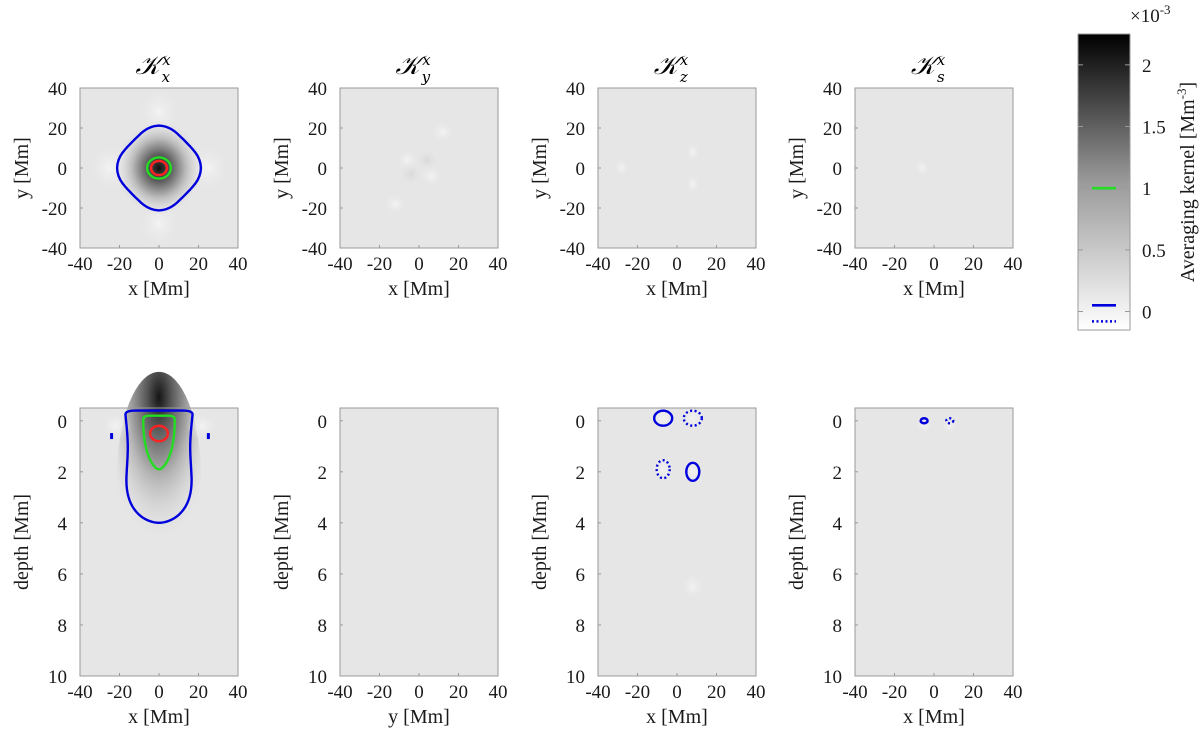 The image size is (1200, 739). I want to click on panel-horizontal-2: -40 -20 0 20 40 40 20 0 -20 -40 x [Mm] y [Mm] 𝒦 yx, so click(389, 175).